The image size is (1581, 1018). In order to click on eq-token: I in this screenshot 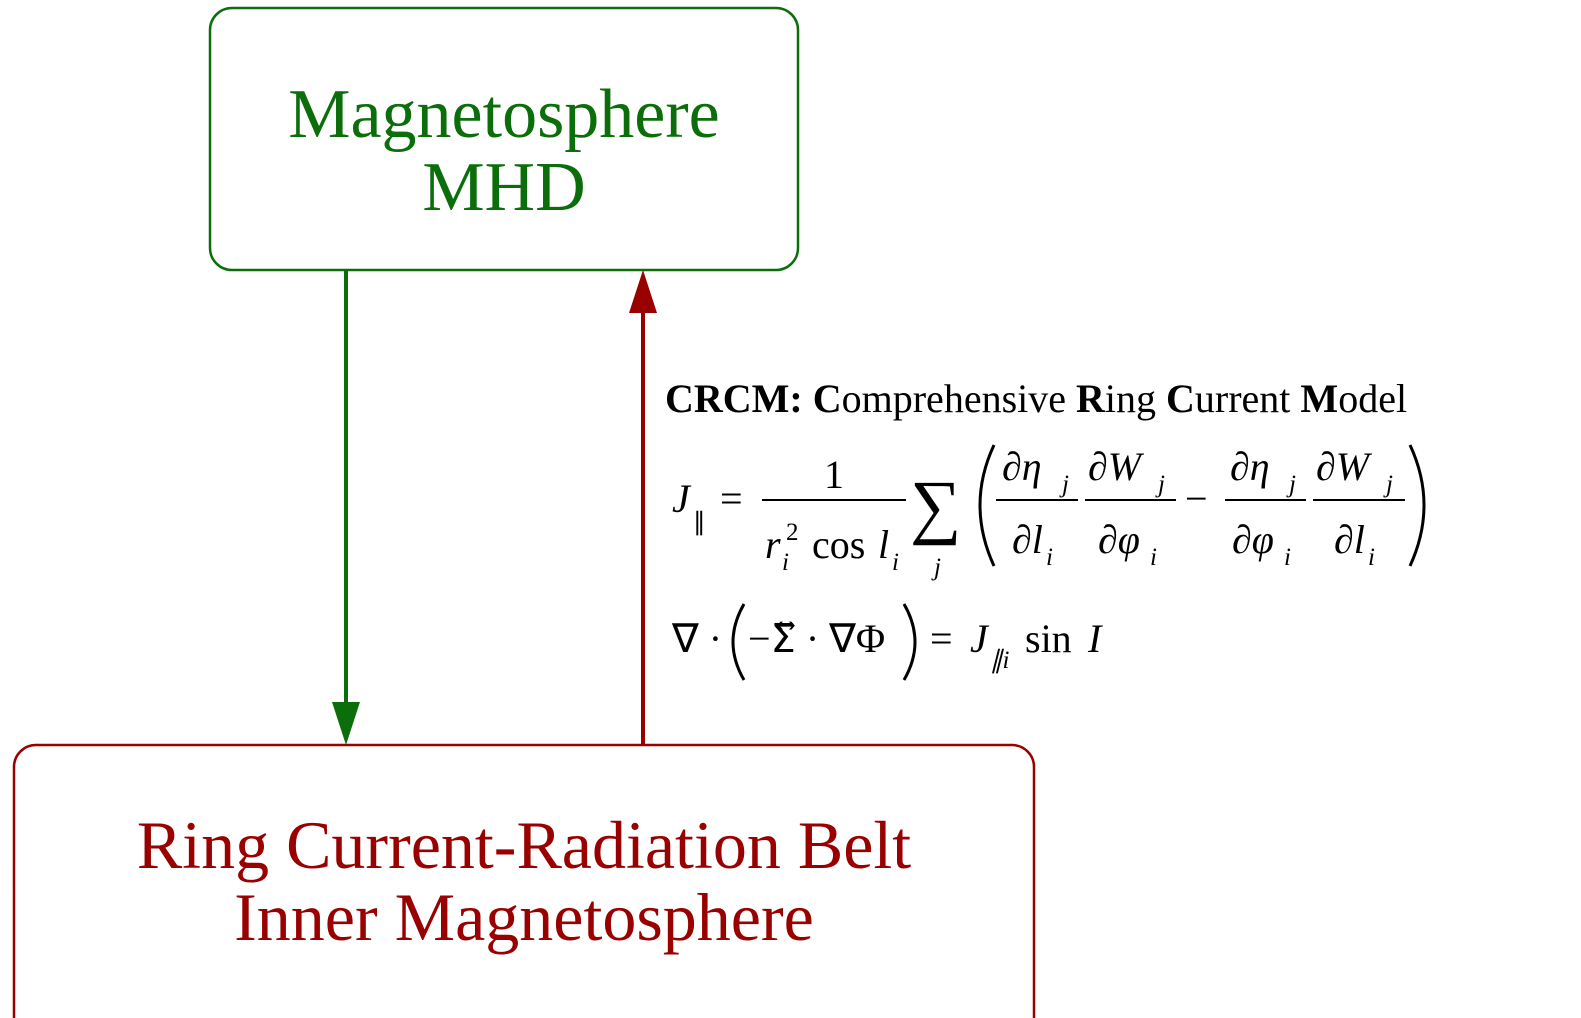, I will do `click(1095, 638)`.